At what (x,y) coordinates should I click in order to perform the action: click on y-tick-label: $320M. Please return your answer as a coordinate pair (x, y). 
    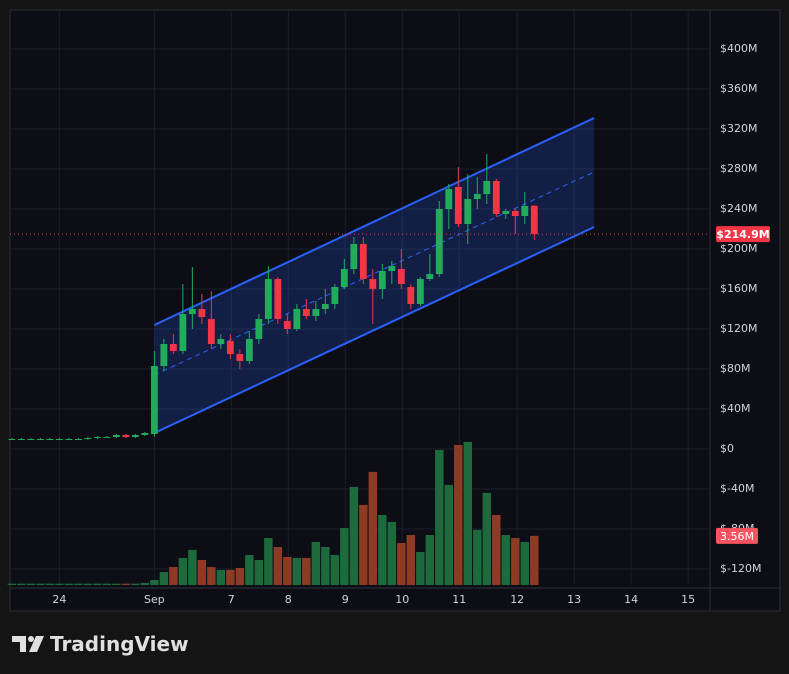
    Looking at the image, I should click on (739, 128).